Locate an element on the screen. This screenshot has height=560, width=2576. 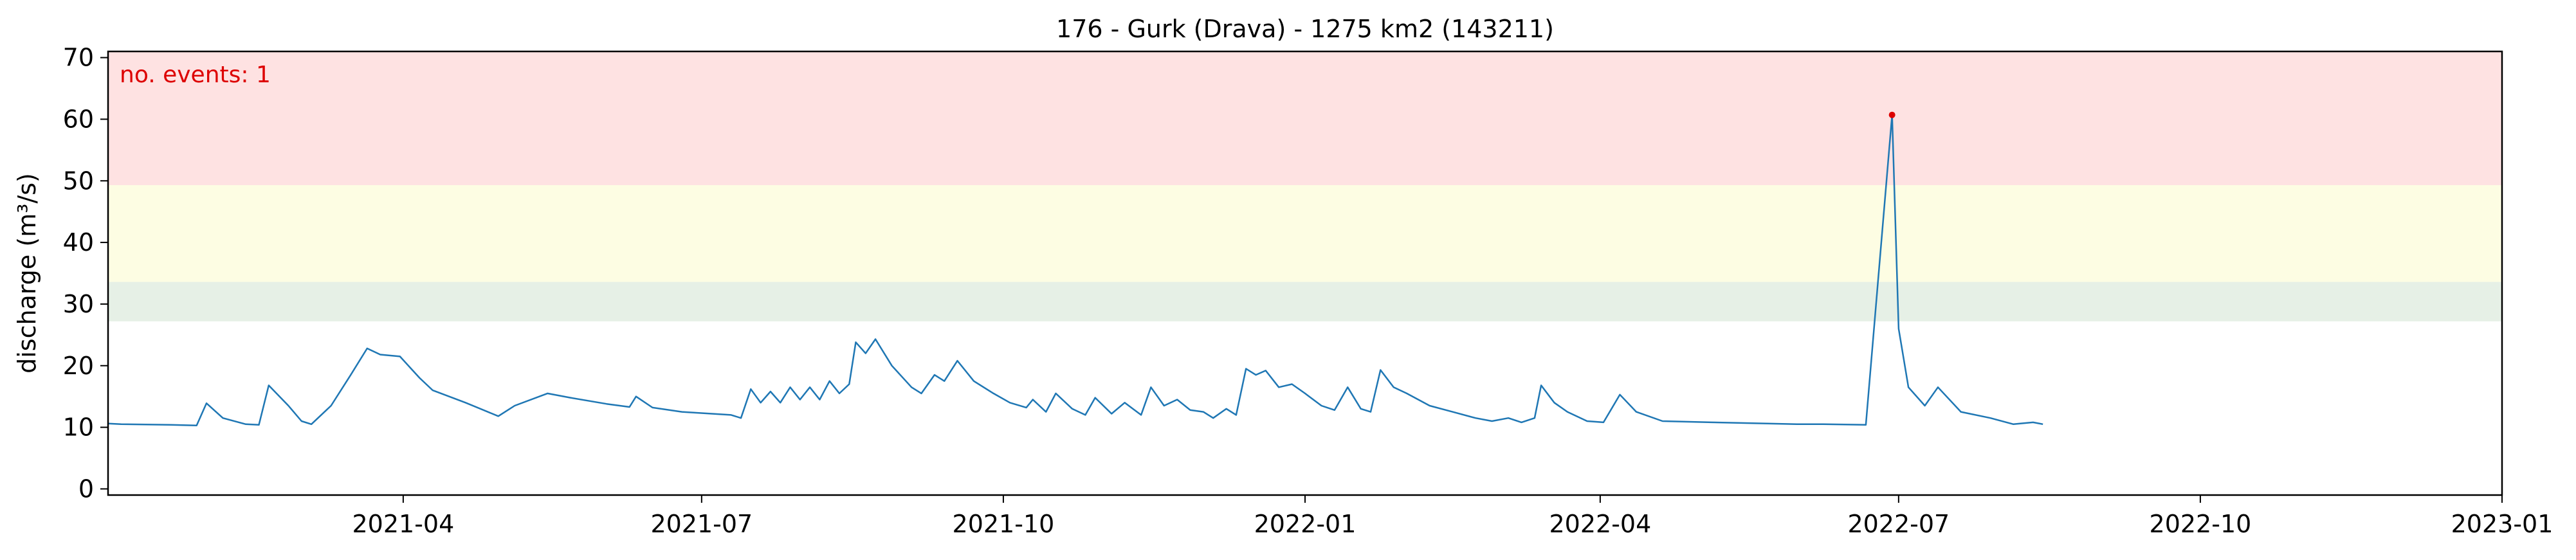
x-tick-label: 2022-07 is located at coordinates (1898, 524).